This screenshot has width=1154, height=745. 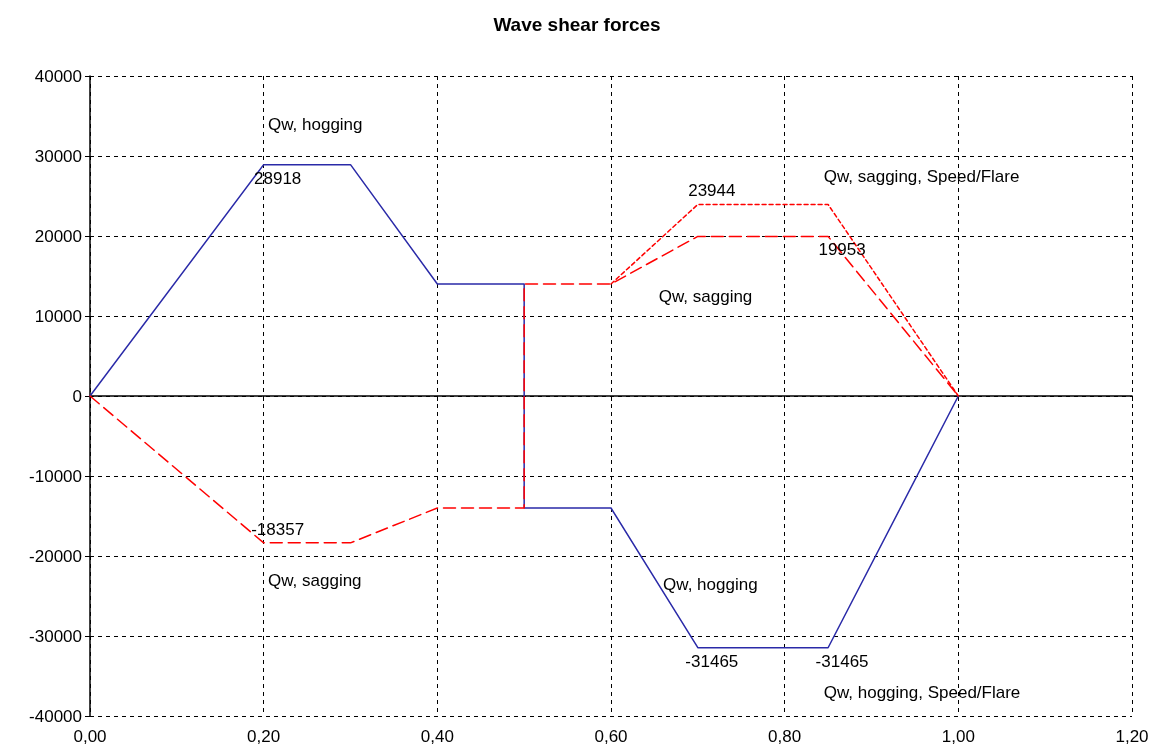 I want to click on x-tick-label: 0,00, so click(x=90, y=736).